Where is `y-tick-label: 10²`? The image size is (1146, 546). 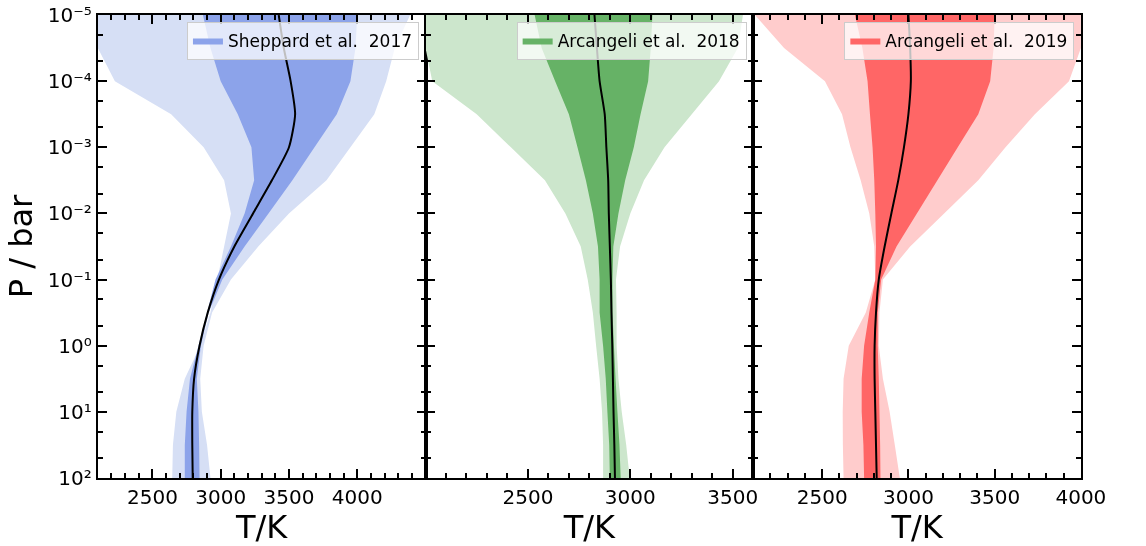
y-tick-label: 10² is located at coordinates (75, 478).